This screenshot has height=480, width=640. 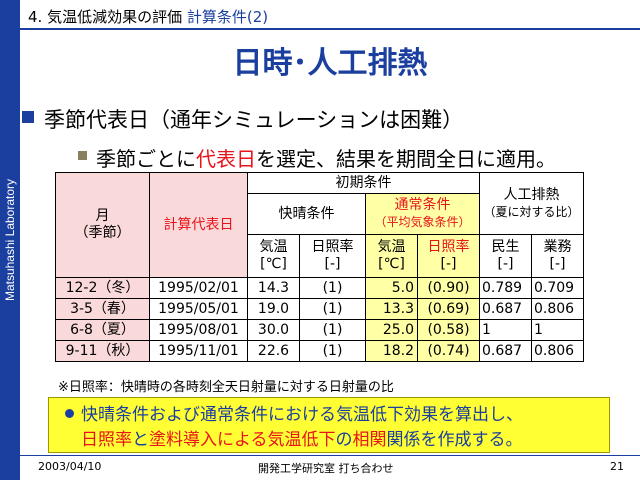 I want to click on cell-clear-temp: 22.6, so click(x=273, y=351).